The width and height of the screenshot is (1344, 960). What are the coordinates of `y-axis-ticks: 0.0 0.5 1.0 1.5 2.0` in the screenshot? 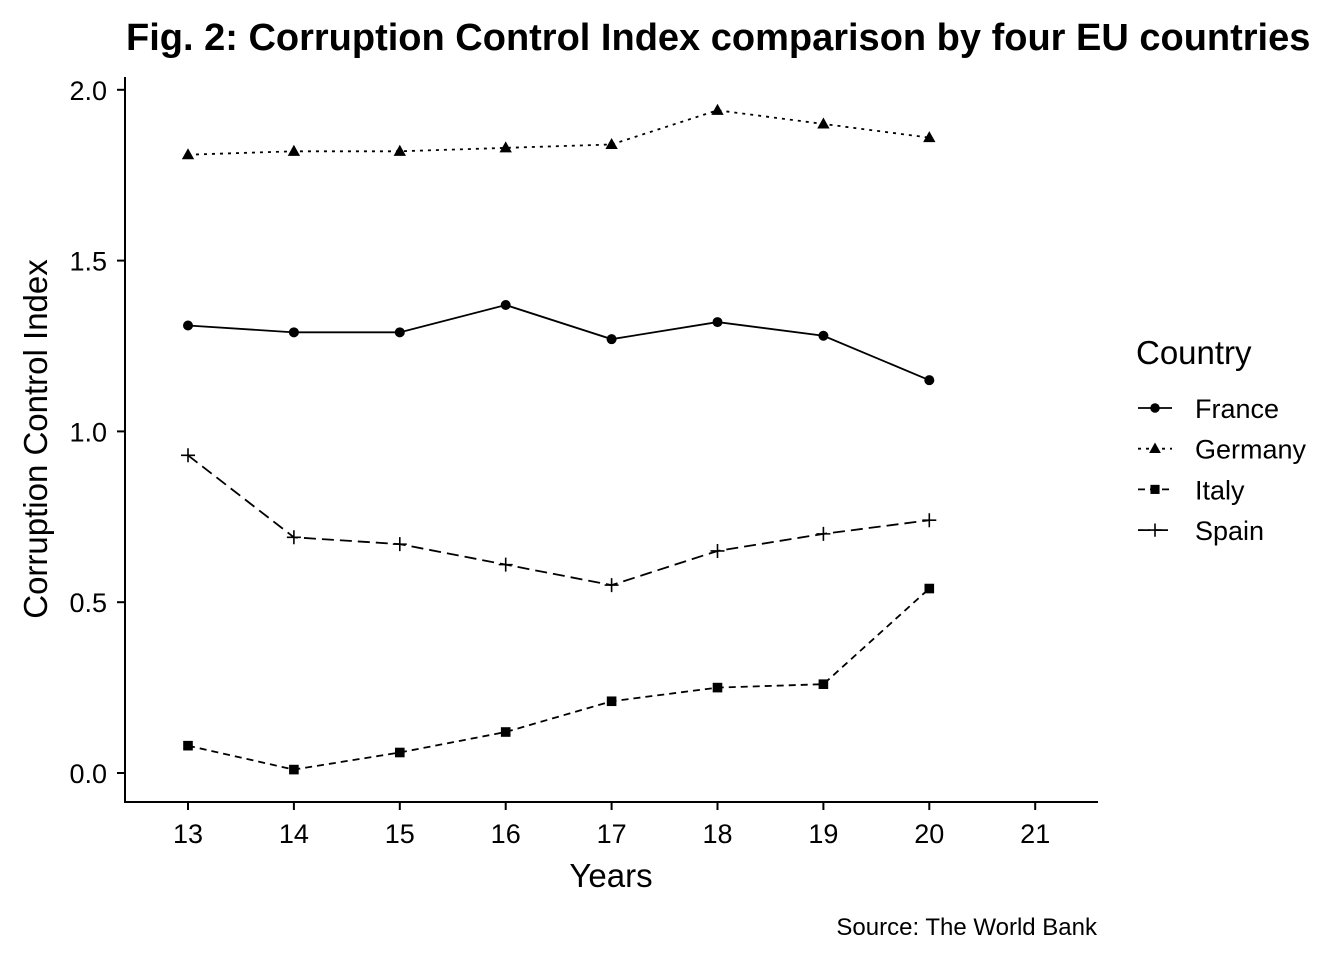 It's located at (97, 432).